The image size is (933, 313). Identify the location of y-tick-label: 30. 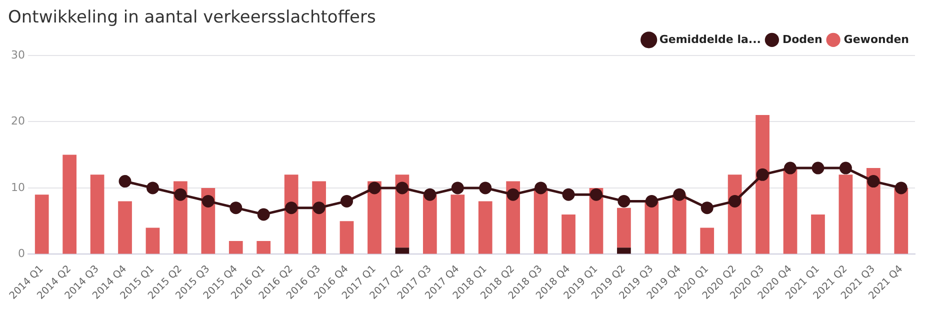
(17, 55).